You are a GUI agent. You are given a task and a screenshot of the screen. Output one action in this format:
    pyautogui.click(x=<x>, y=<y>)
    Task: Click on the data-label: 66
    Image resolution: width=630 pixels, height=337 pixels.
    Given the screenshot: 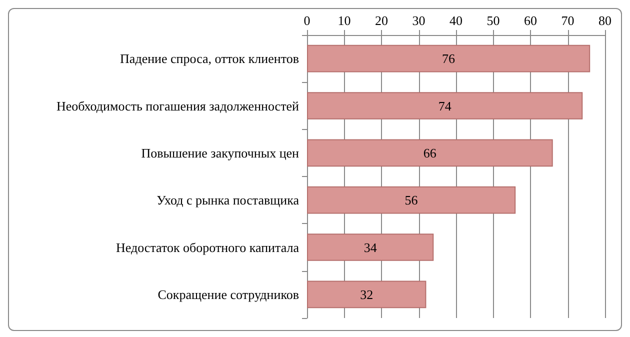 What is the action you would take?
    pyautogui.click(x=430, y=152)
    